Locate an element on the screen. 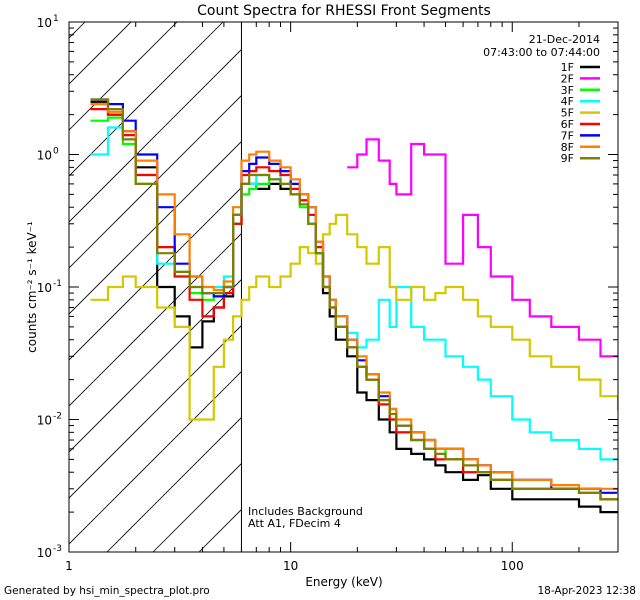 This screenshot has height=600, width=640. y-tick-label: 10 -3 is located at coordinates (49, 552).